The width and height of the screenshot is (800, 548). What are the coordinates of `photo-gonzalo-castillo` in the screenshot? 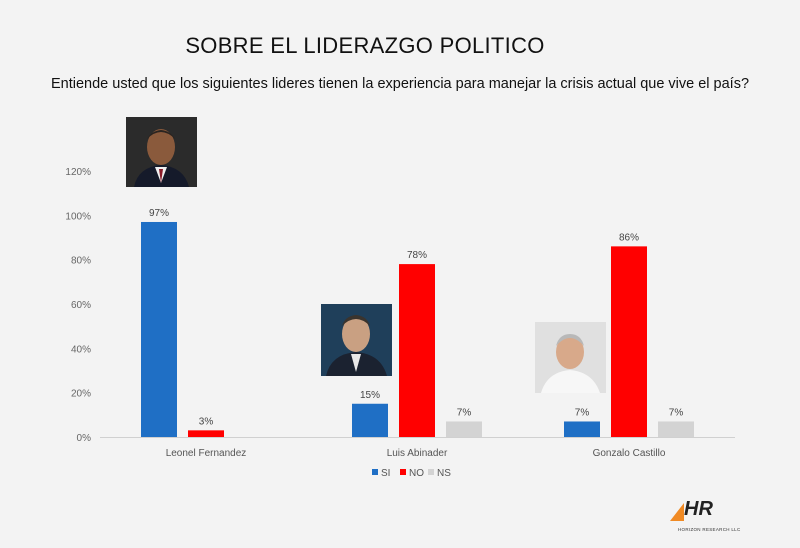 It's located at (570, 357).